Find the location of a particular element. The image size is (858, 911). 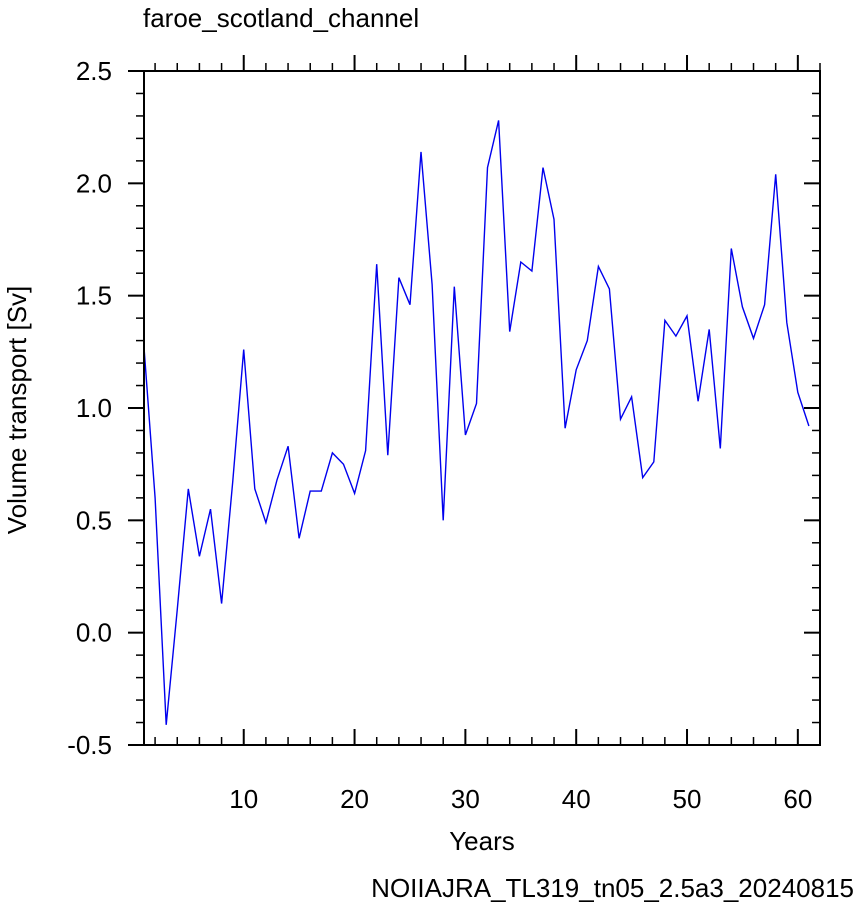

x-tick-label: 50 is located at coordinates (687, 799).